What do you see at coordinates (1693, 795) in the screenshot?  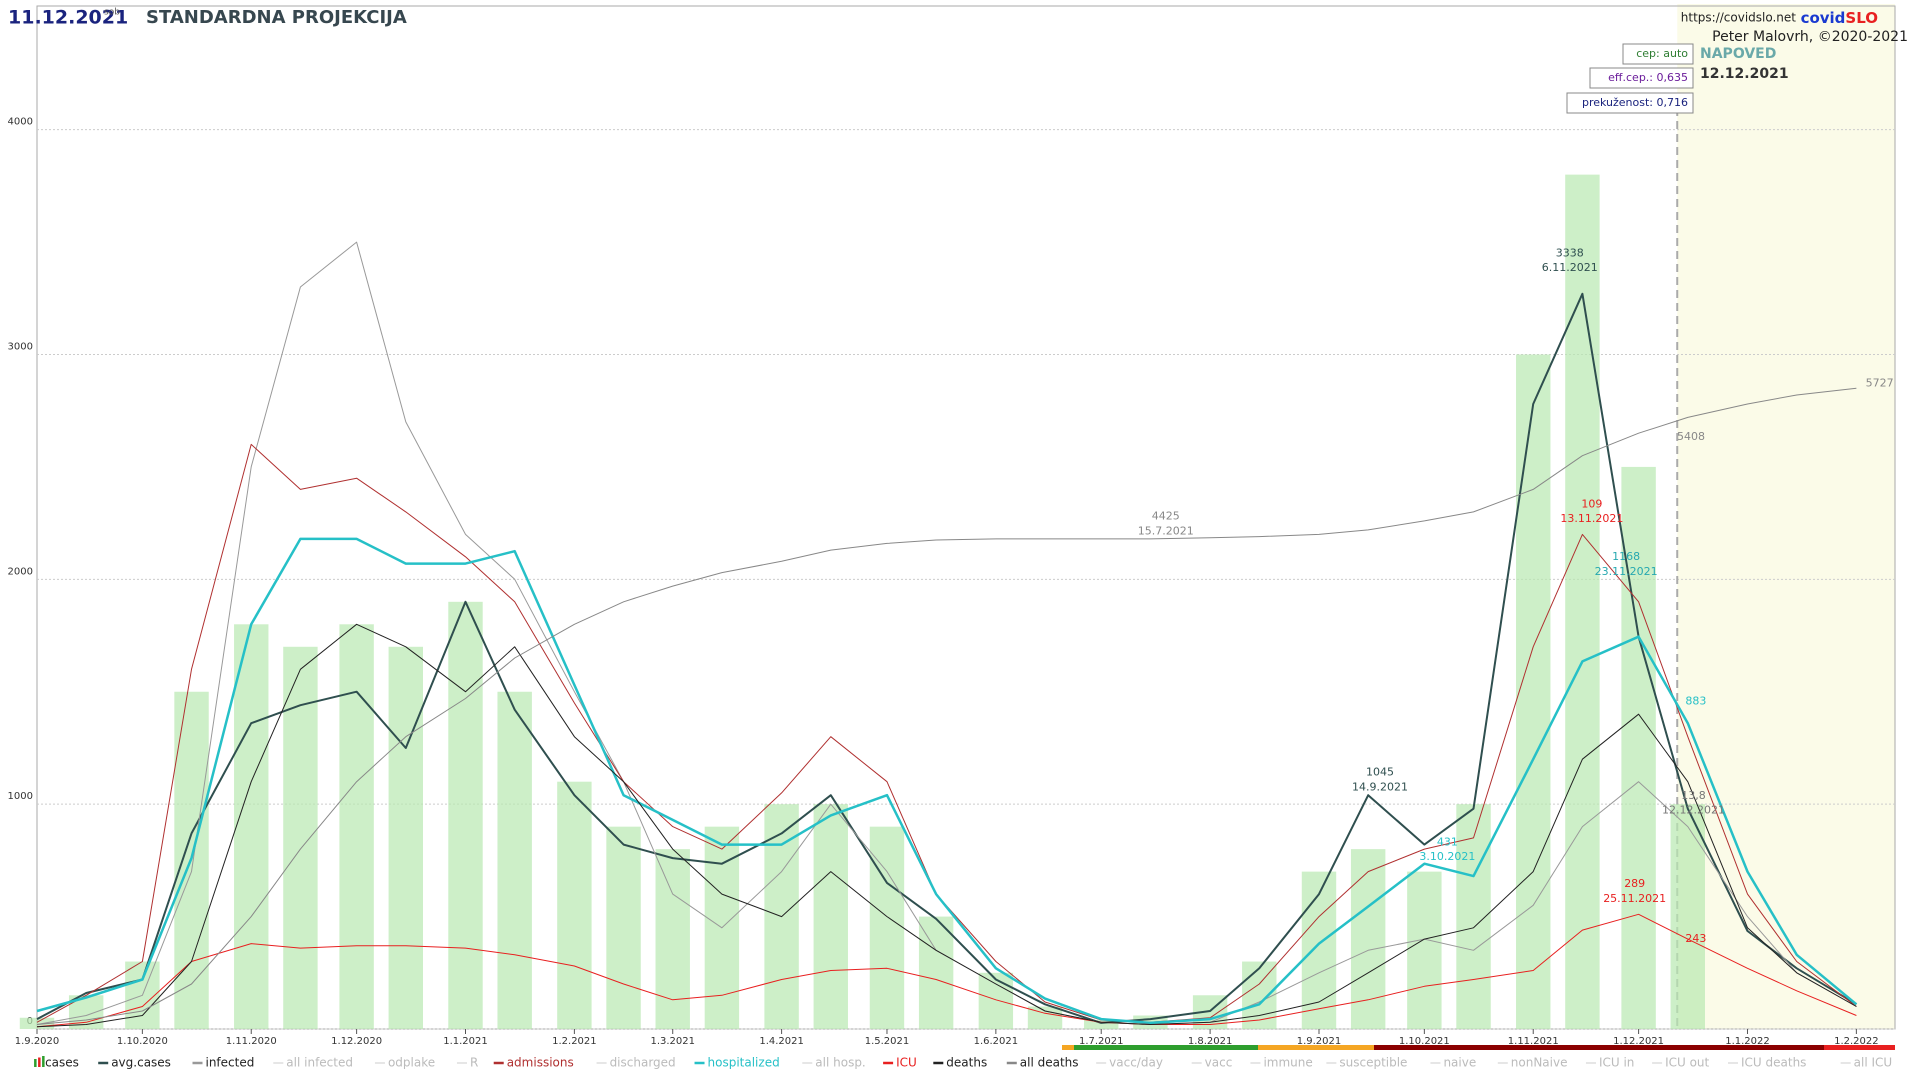 I see `annotation: 13,8` at bounding box center [1693, 795].